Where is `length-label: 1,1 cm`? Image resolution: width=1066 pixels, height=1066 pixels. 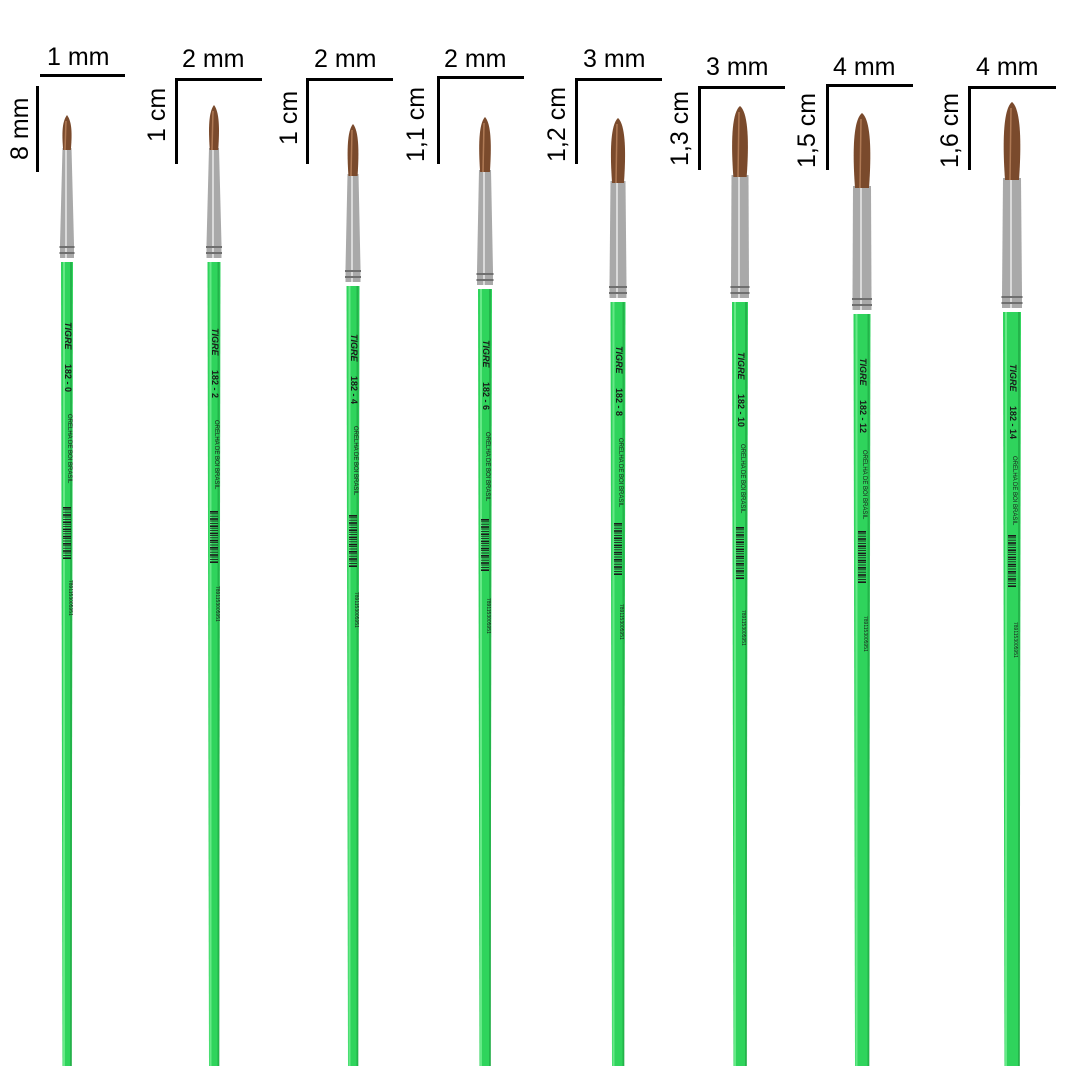 length-label: 1,1 cm is located at coordinates (416, 124).